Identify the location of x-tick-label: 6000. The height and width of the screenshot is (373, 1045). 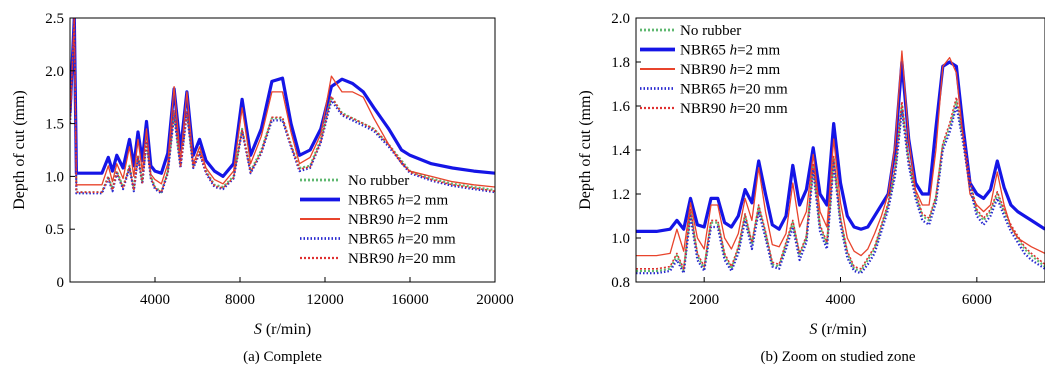
(977, 300).